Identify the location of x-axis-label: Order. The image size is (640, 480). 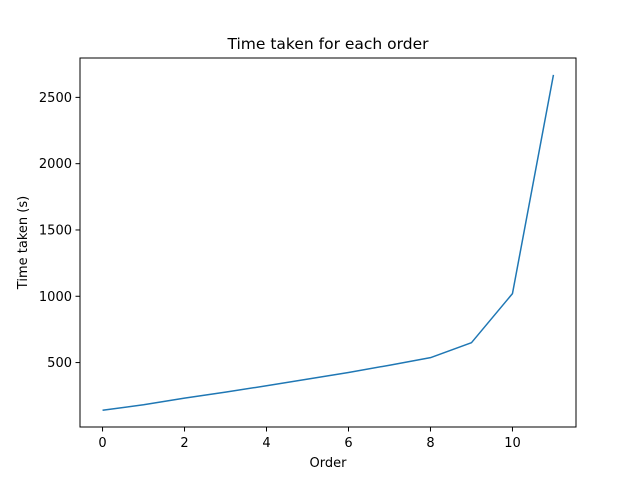
(329, 463).